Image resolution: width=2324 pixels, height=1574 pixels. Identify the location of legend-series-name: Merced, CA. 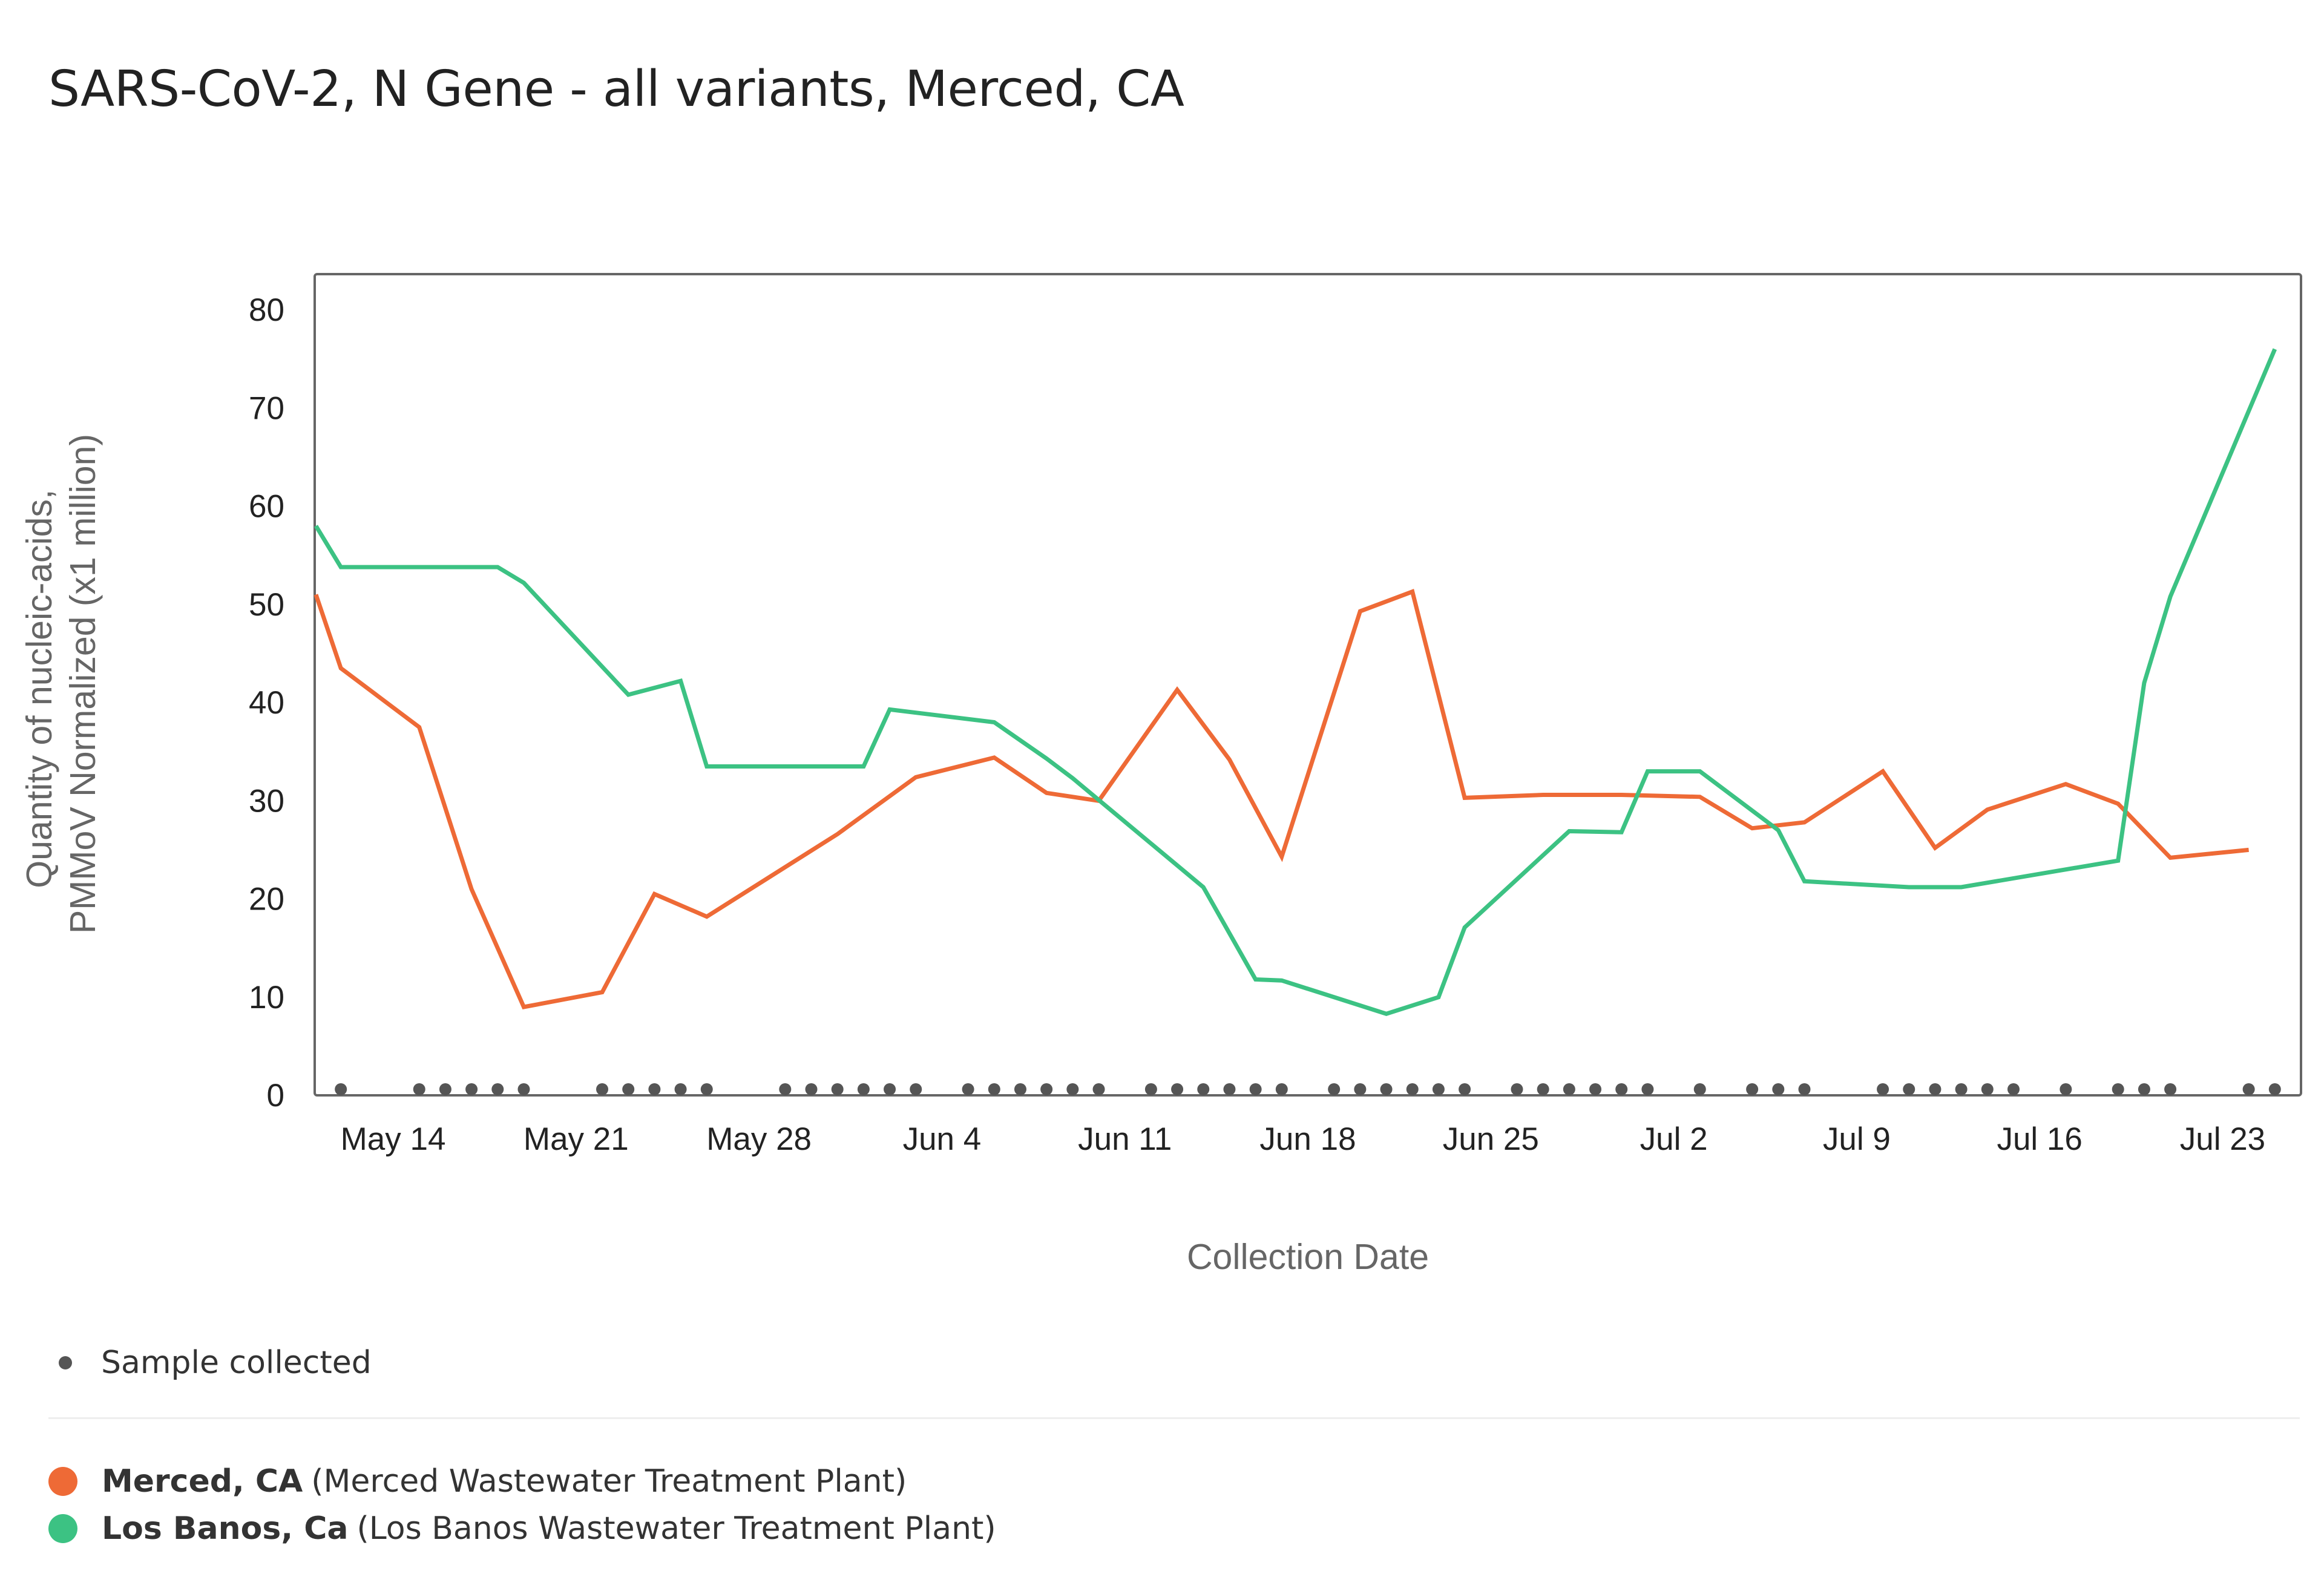
(202, 1481).